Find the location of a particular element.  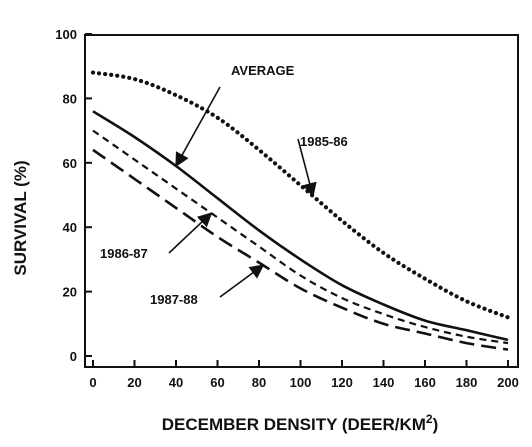

x-axis-title-close: ) is located at coordinates (436, 424).